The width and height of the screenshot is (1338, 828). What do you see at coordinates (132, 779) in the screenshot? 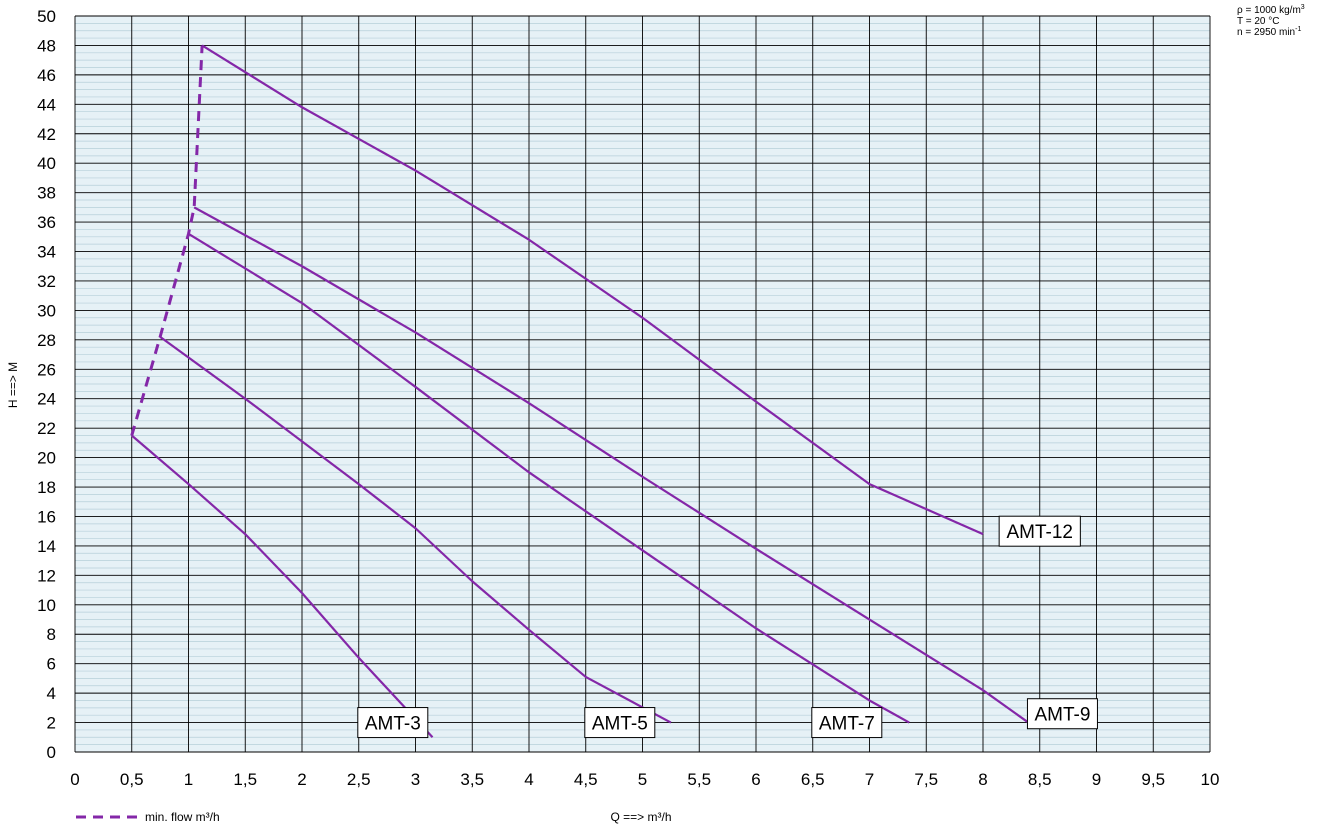
I see `x-tick-label: 0,5` at bounding box center [132, 779].